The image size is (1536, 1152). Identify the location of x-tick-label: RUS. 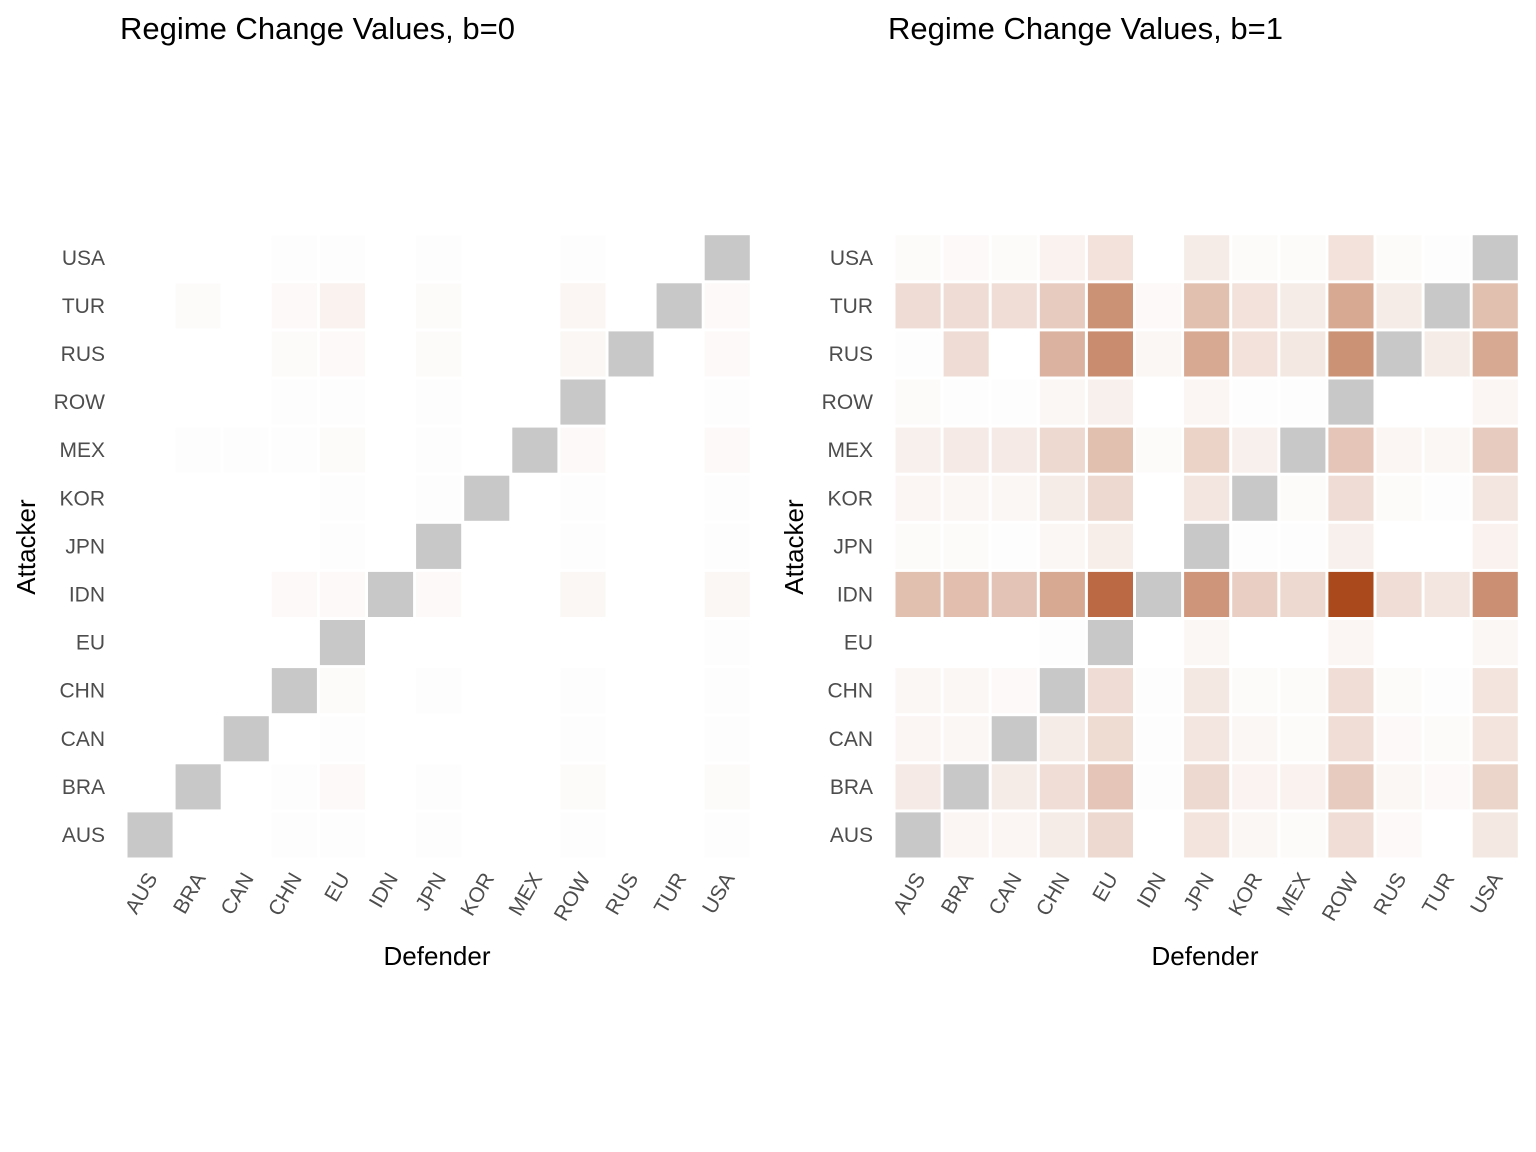
(622, 894).